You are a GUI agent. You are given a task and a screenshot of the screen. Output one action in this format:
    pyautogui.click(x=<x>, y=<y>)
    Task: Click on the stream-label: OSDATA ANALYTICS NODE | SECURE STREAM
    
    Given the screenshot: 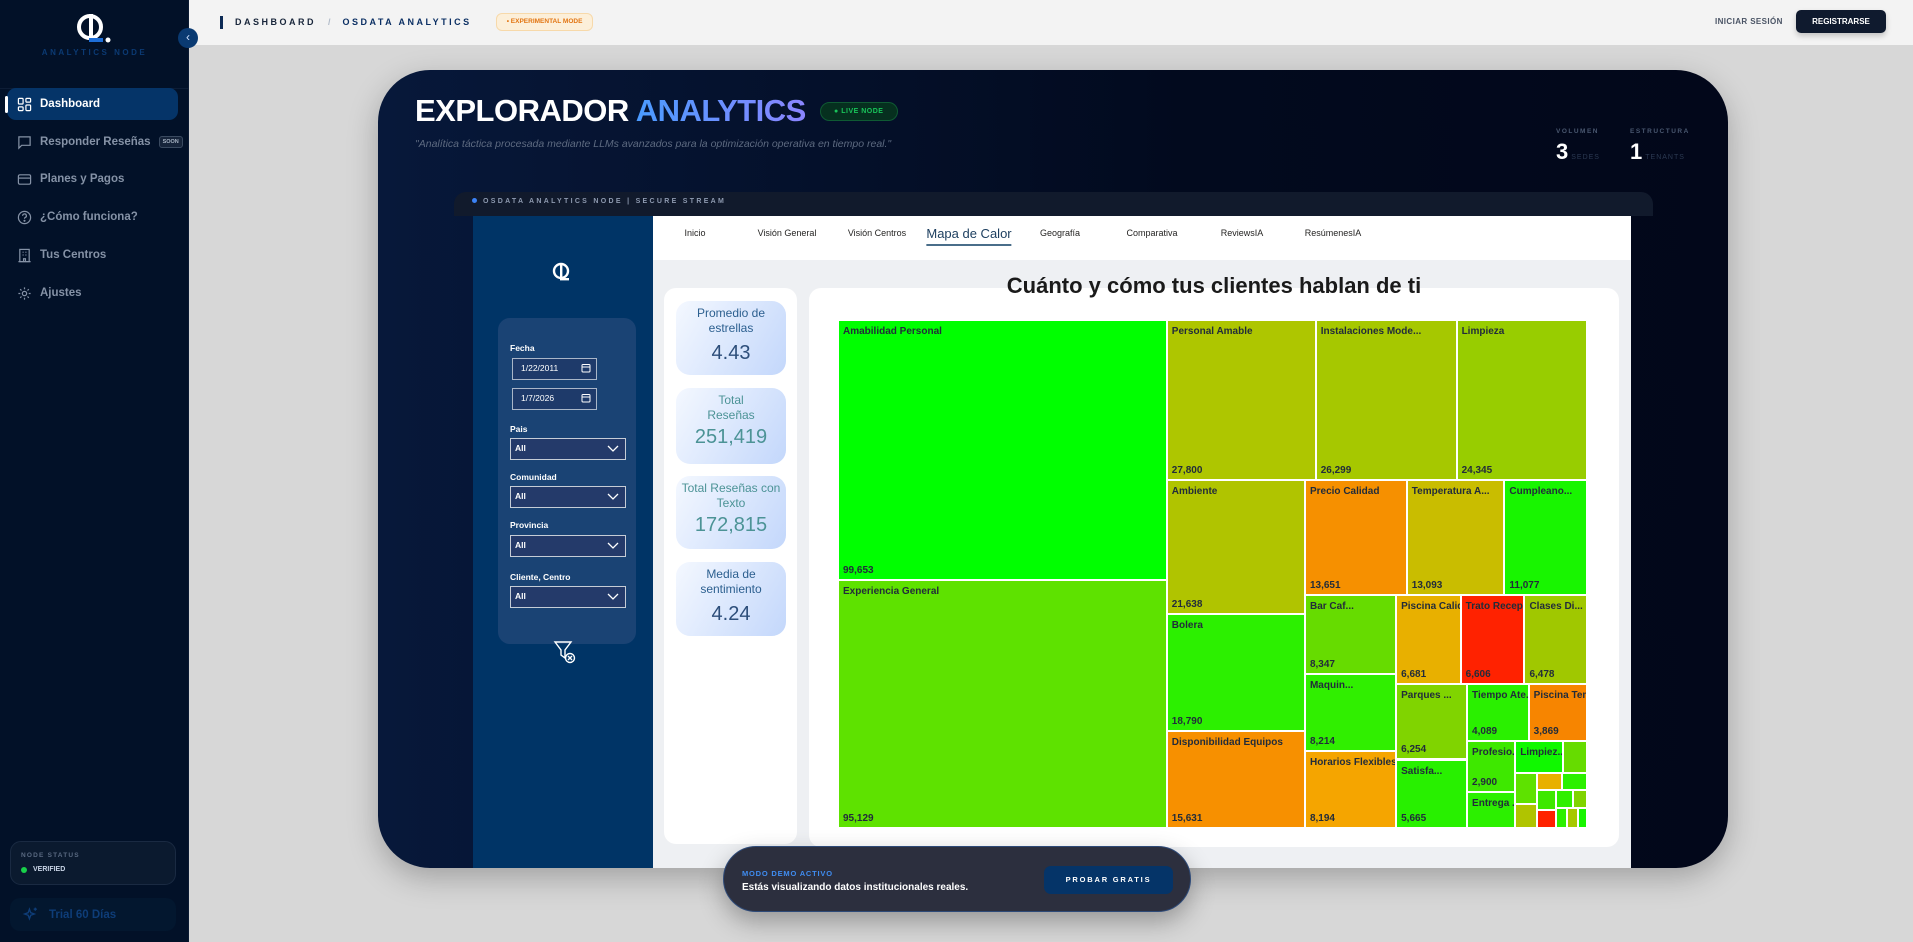 What is the action you would take?
    pyautogui.click(x=605, y=201)
    